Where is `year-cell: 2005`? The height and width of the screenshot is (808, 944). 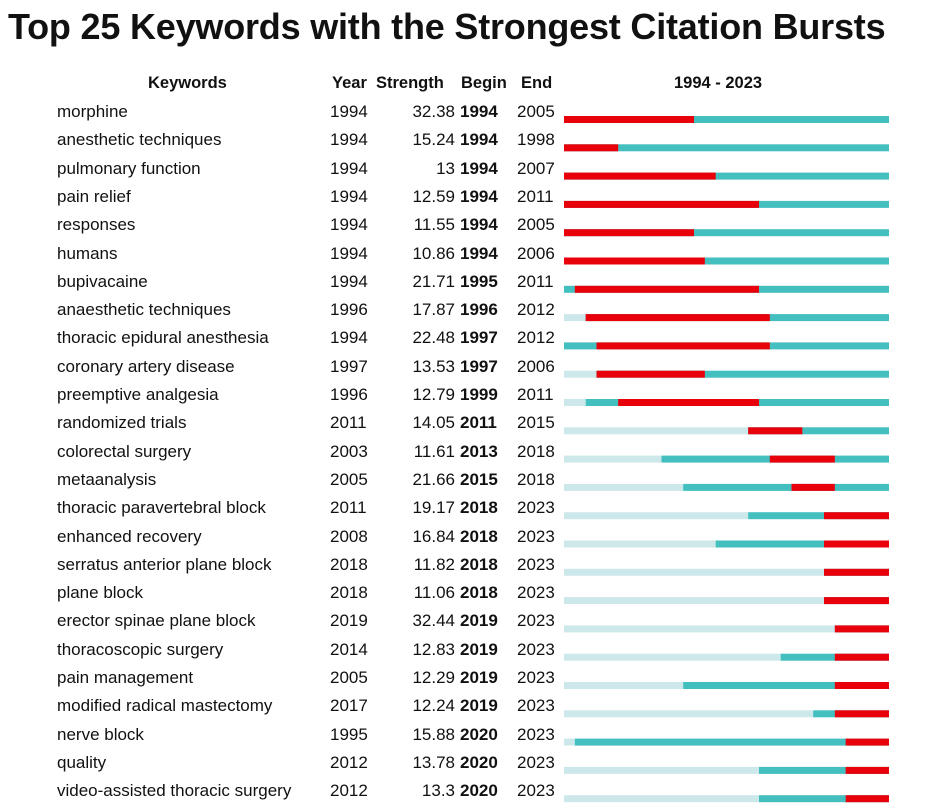
year-cell: 2005 is located at coordinates (349, 677).